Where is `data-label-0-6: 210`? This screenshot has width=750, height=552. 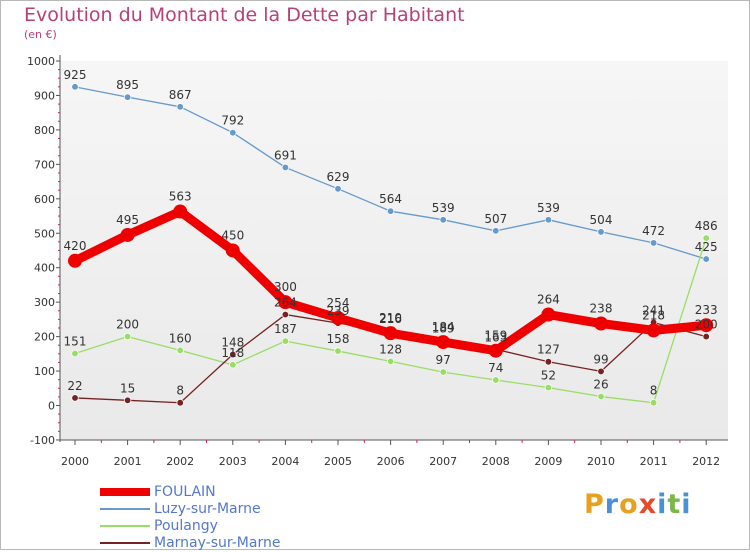 data-label-0-6: 210 is located at coordinates (390, 318).